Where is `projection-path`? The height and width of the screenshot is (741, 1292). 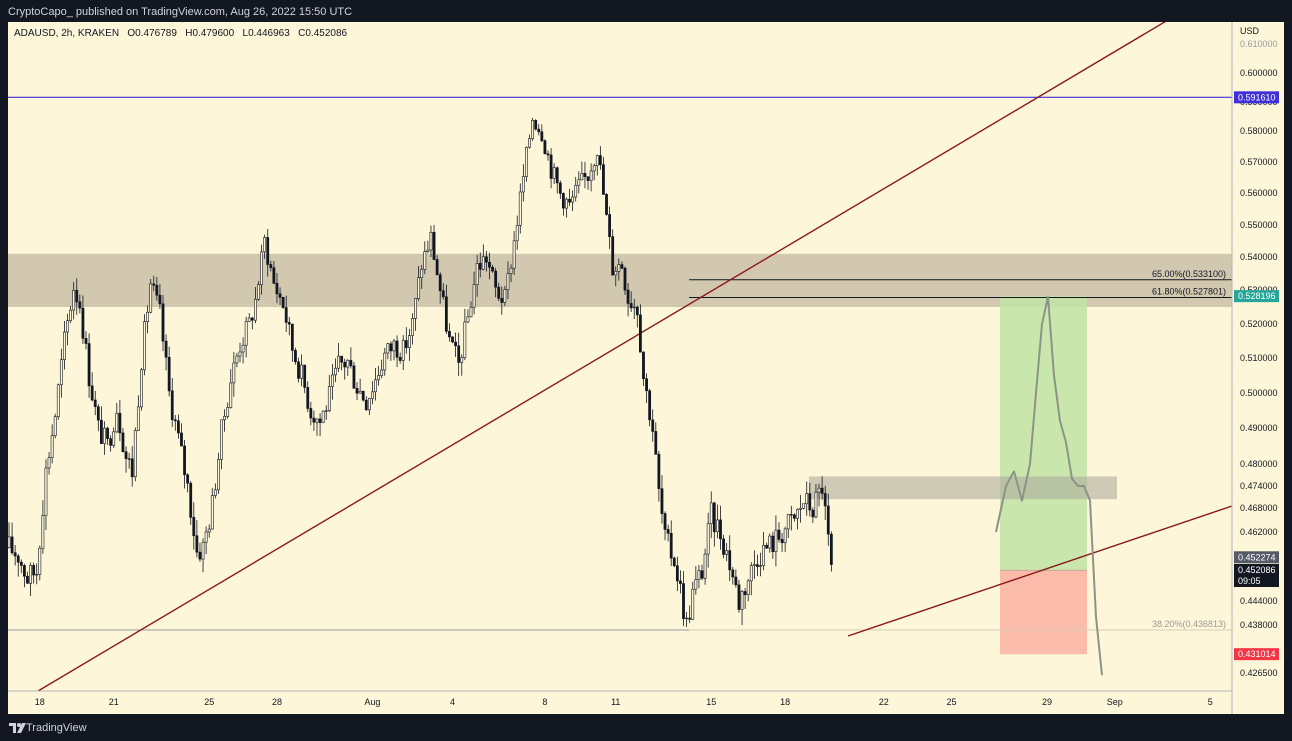 projection-path is located at coordinates (1049, 485).